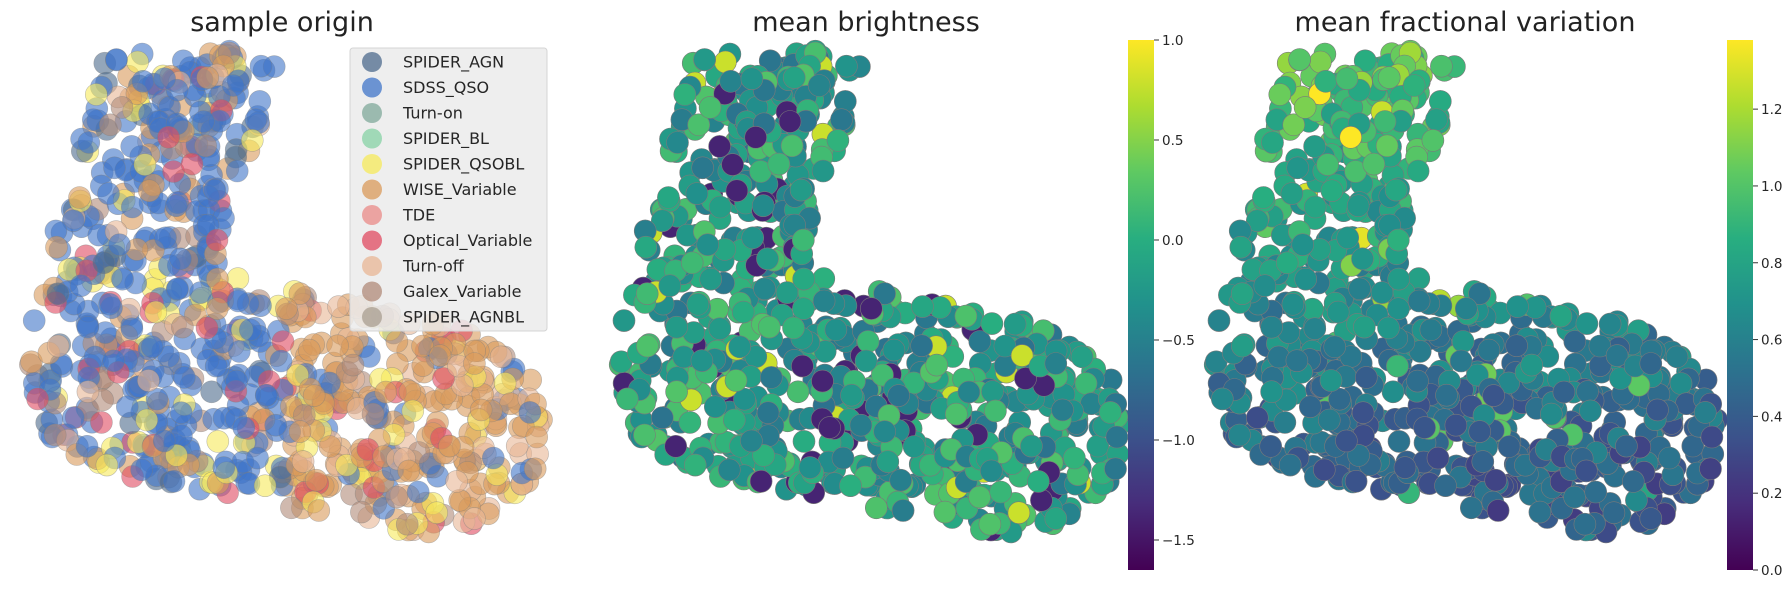 The height and width of the screenshot is (590, 1790). What do you see at coordinates (1771, 187) in the screenshot?
I see `colorbar-tick-label: 1.0` at bounding box center [1771, 187].